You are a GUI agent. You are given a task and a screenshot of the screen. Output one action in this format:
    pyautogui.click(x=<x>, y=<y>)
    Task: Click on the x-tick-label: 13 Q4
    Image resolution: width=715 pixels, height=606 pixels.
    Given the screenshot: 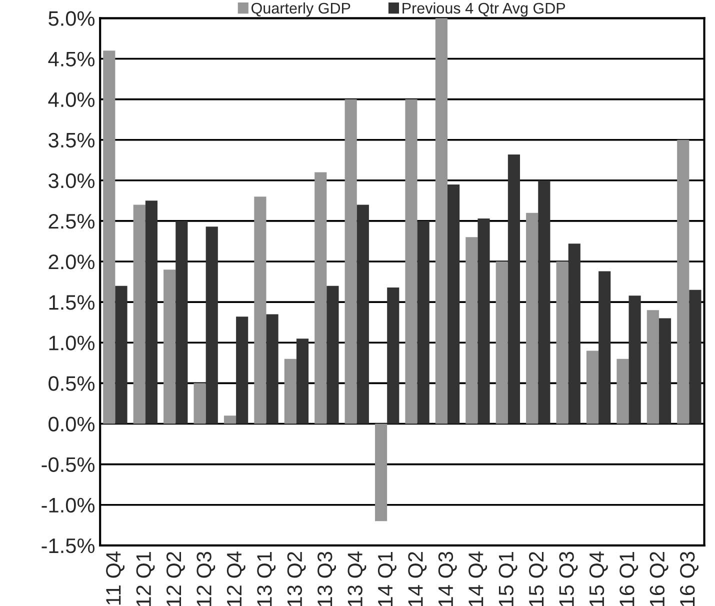 What is the action you would take?
    pyautogui.click(x=357, y=579)
    